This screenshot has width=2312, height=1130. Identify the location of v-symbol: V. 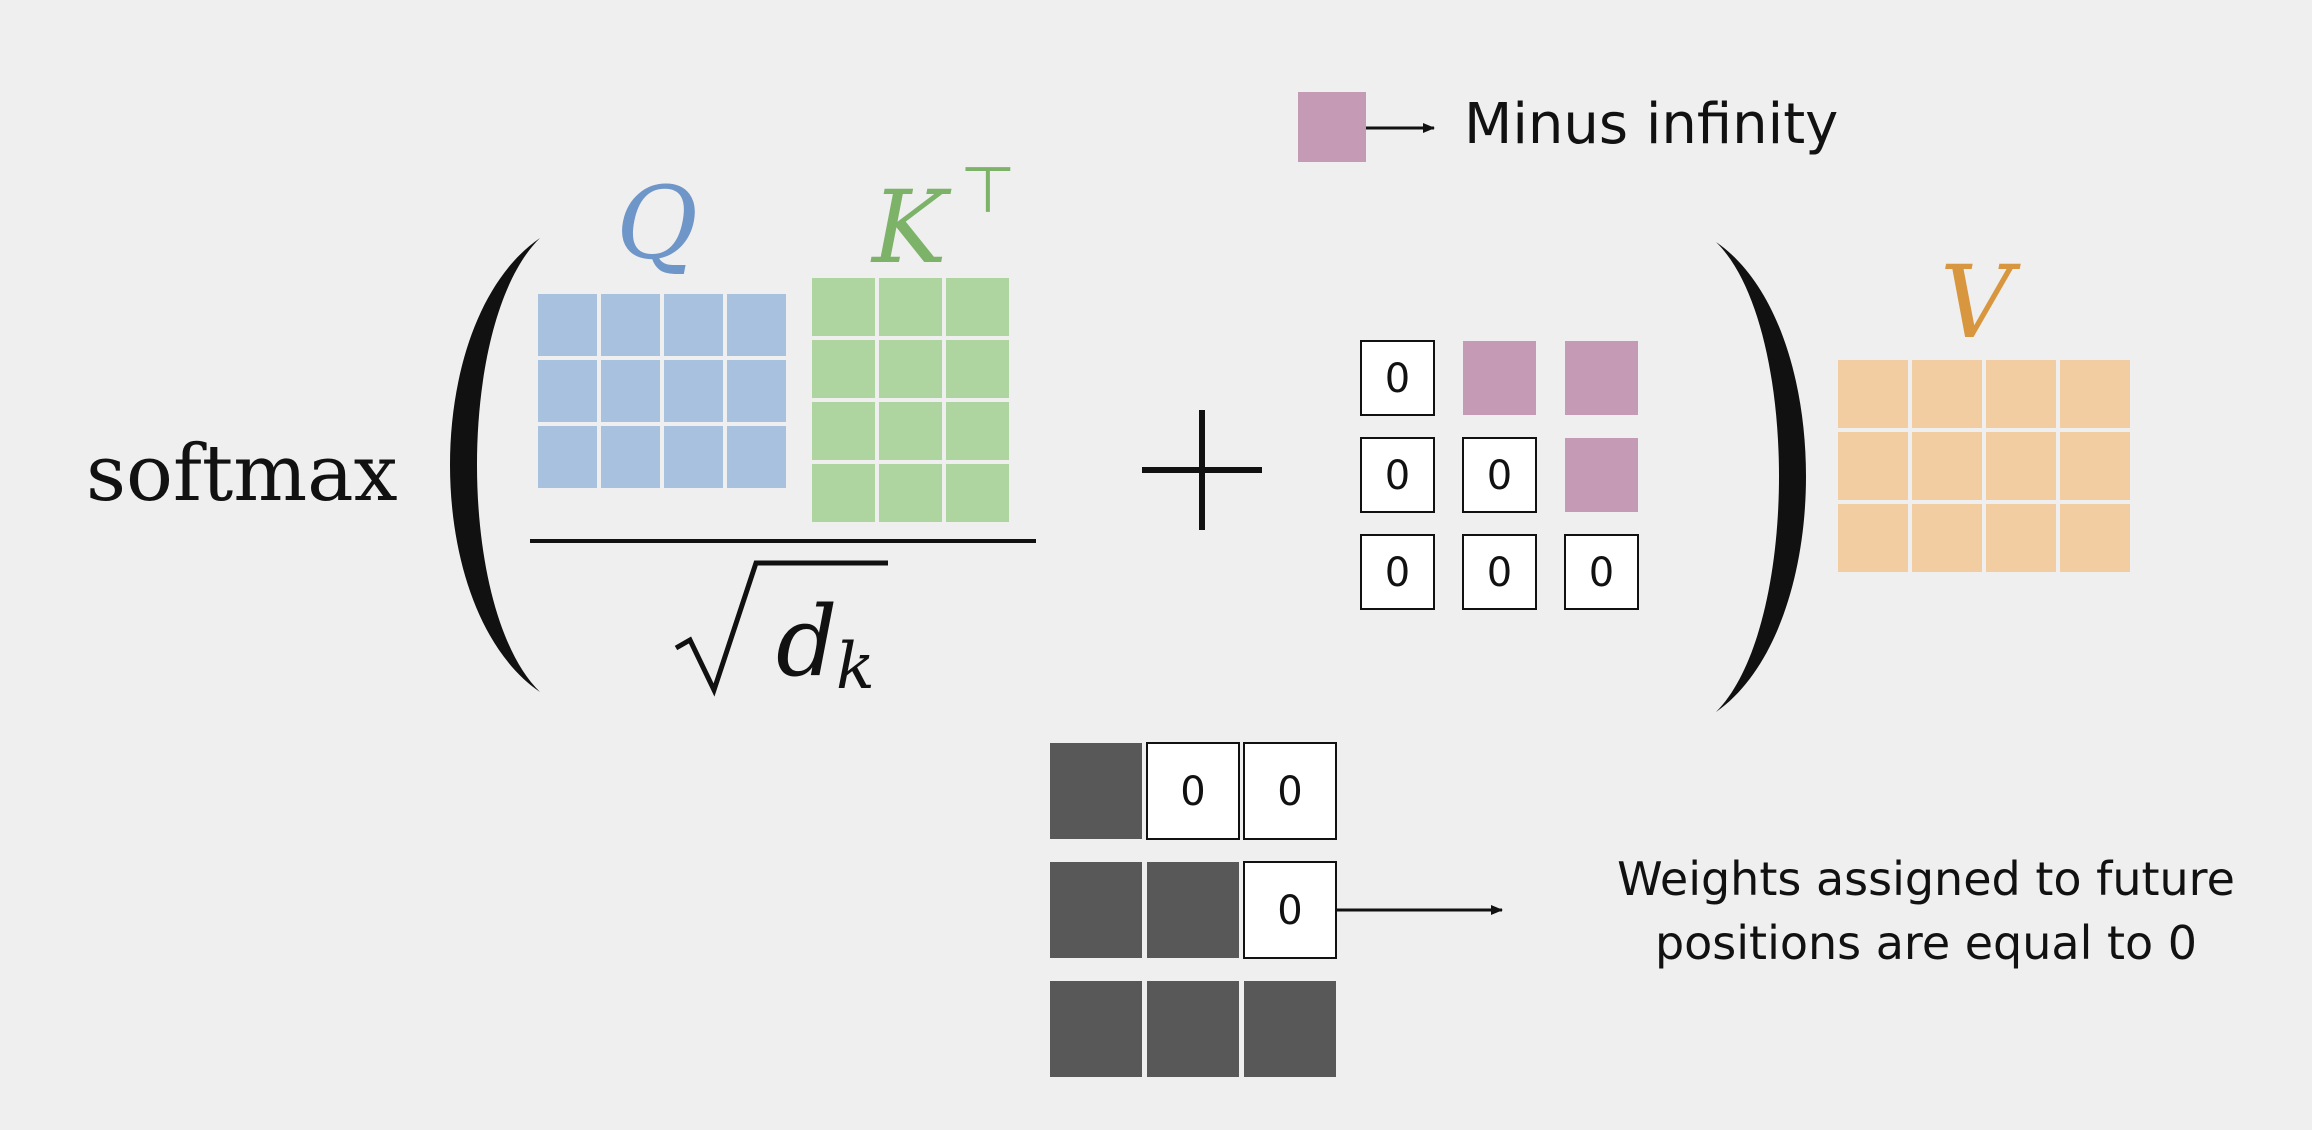
(1980, 302).